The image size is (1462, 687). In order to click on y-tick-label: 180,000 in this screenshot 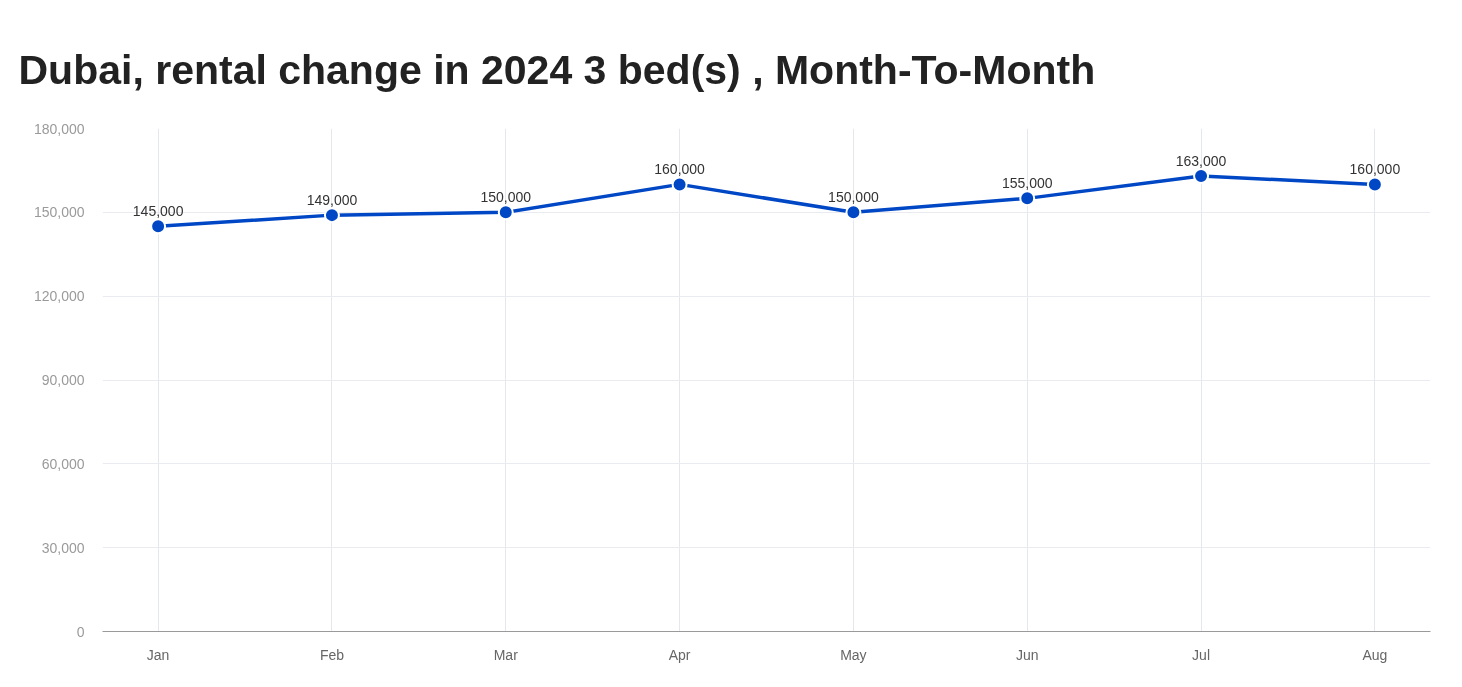, I will do `click(59, 128)`.